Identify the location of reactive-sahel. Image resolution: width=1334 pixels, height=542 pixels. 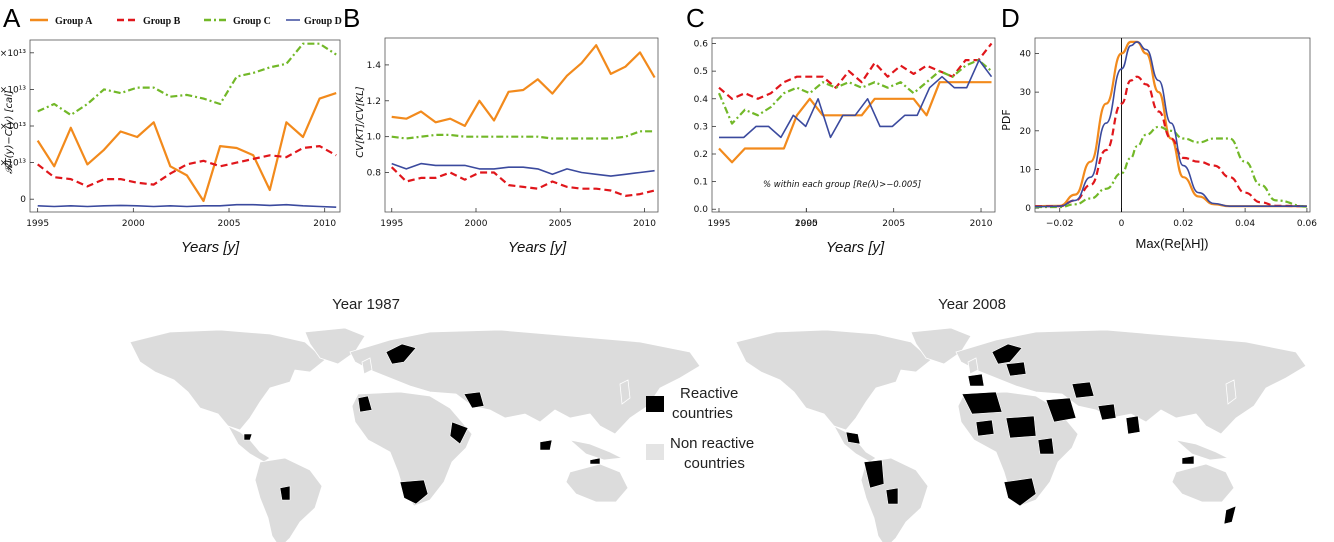
(1021, 427).